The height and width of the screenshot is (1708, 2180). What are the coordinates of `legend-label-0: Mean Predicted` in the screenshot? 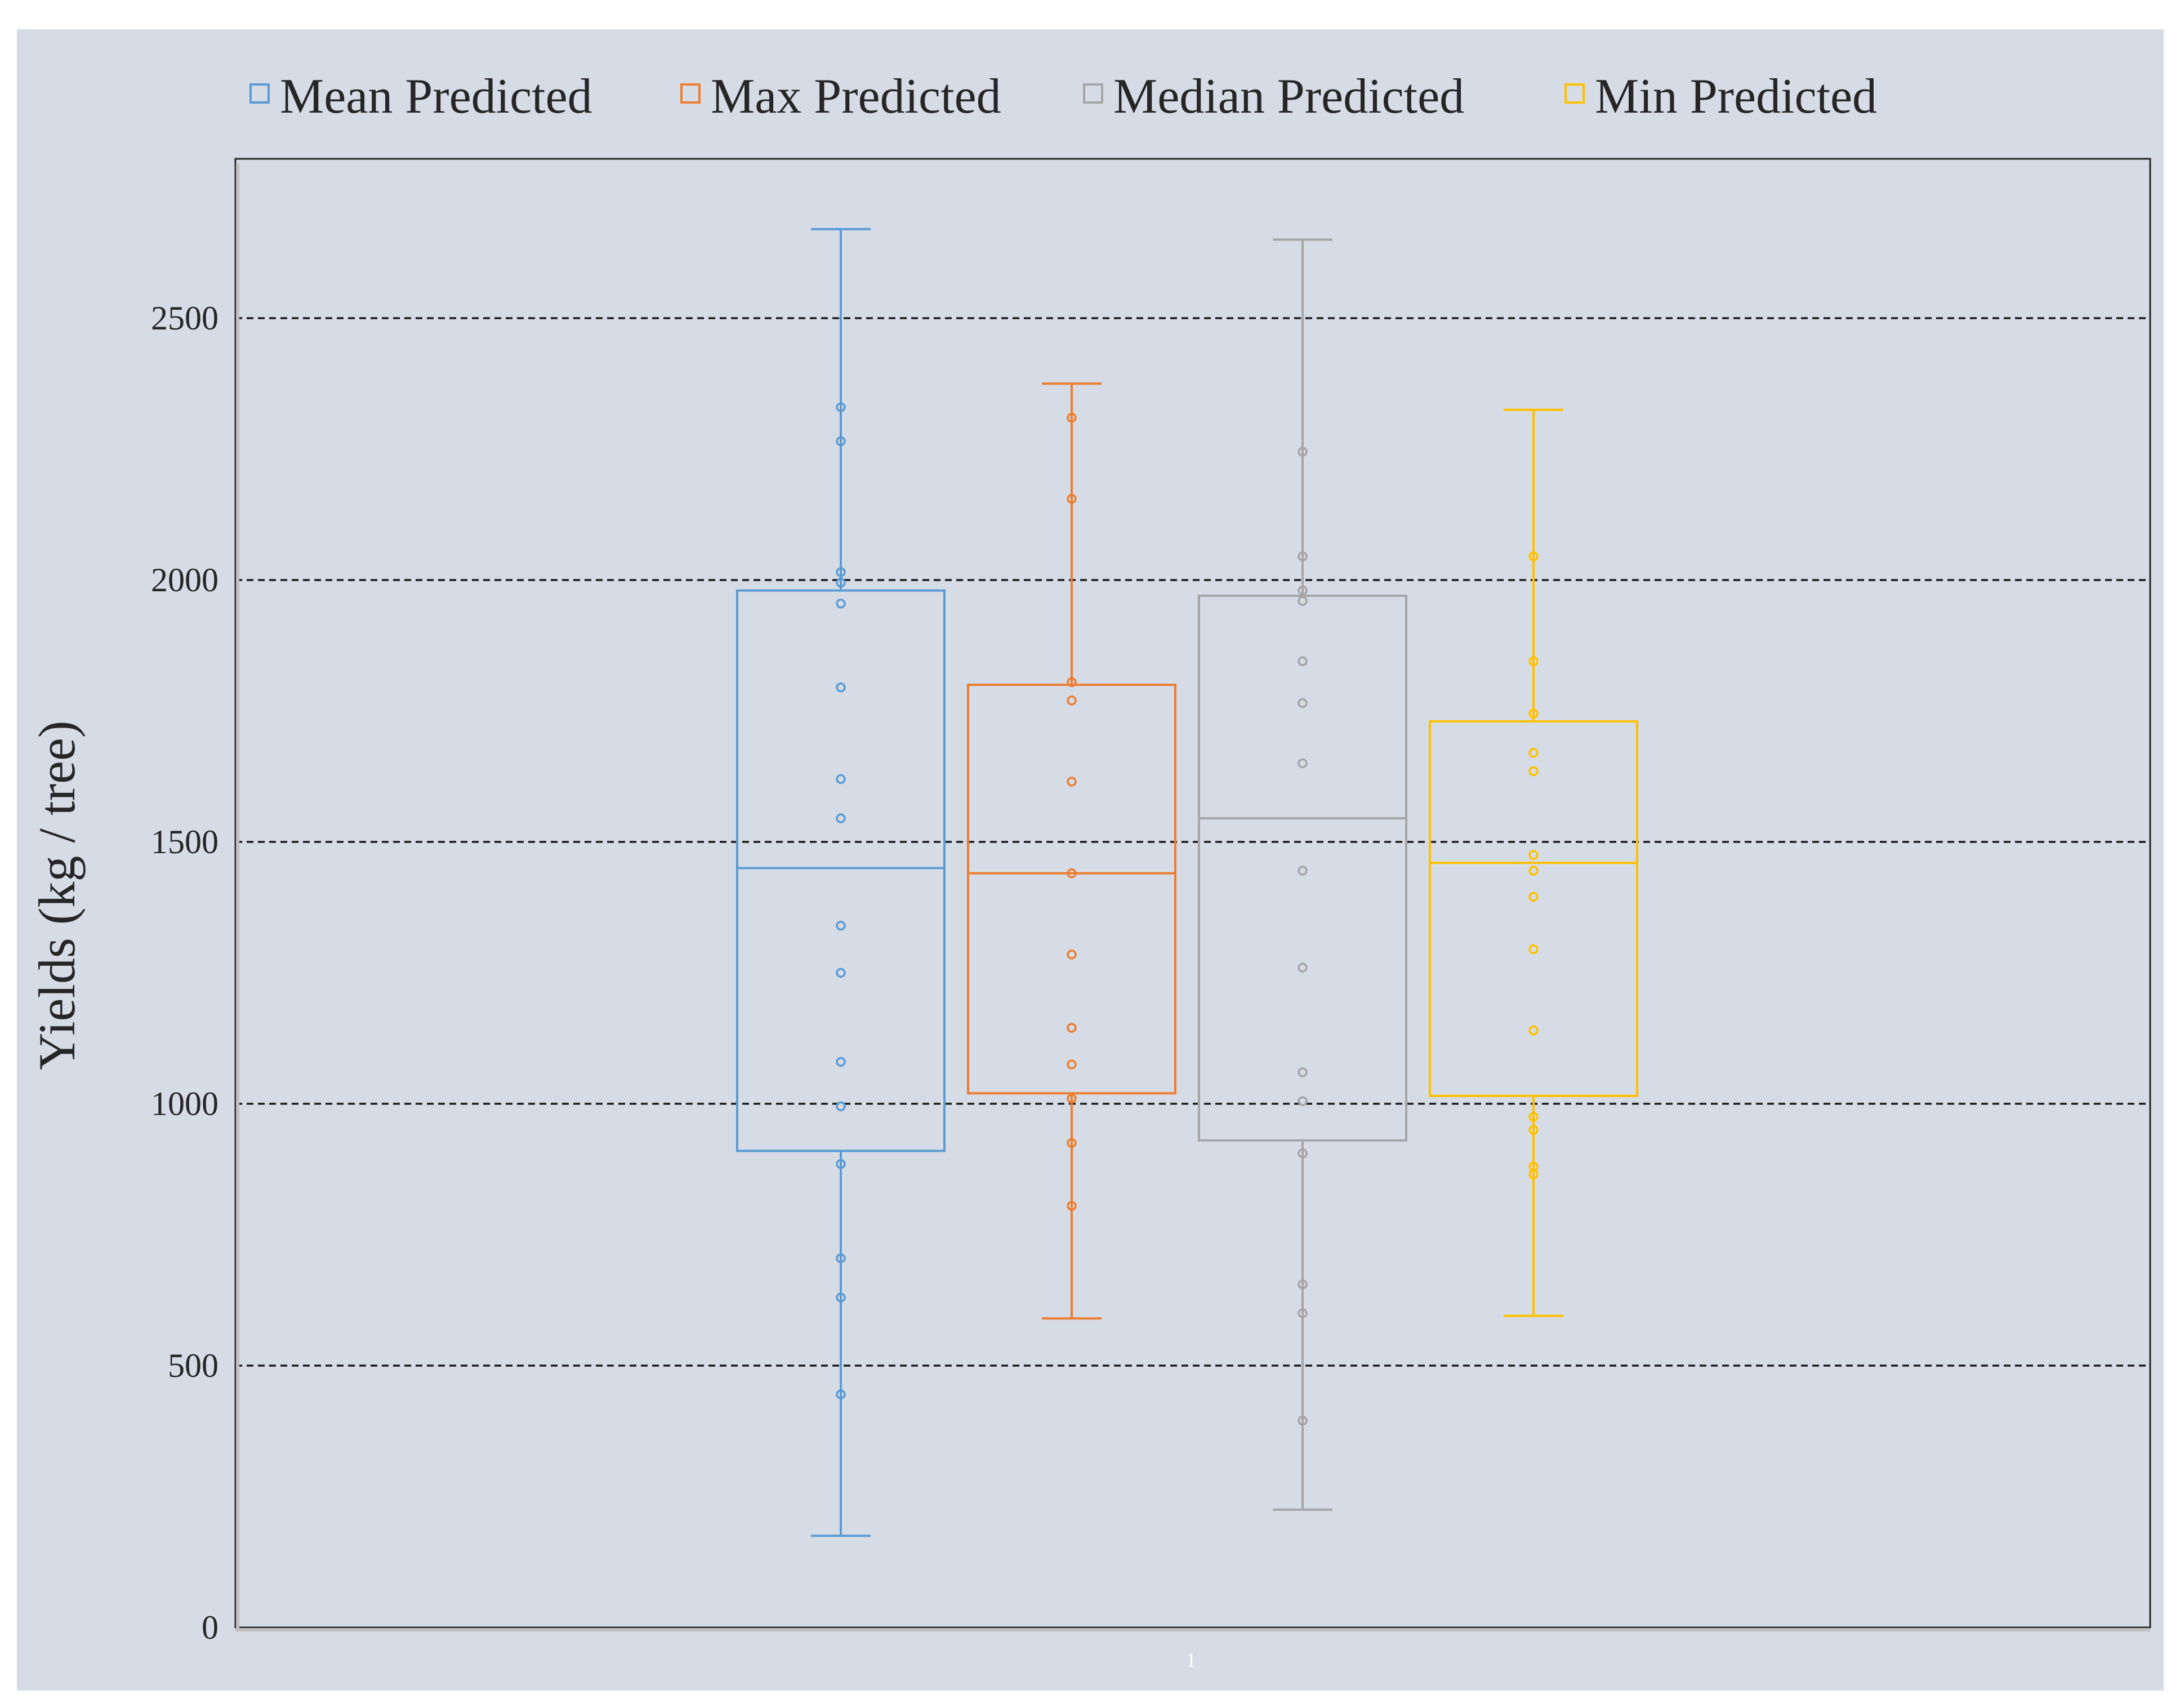 It's located at (436, 96).